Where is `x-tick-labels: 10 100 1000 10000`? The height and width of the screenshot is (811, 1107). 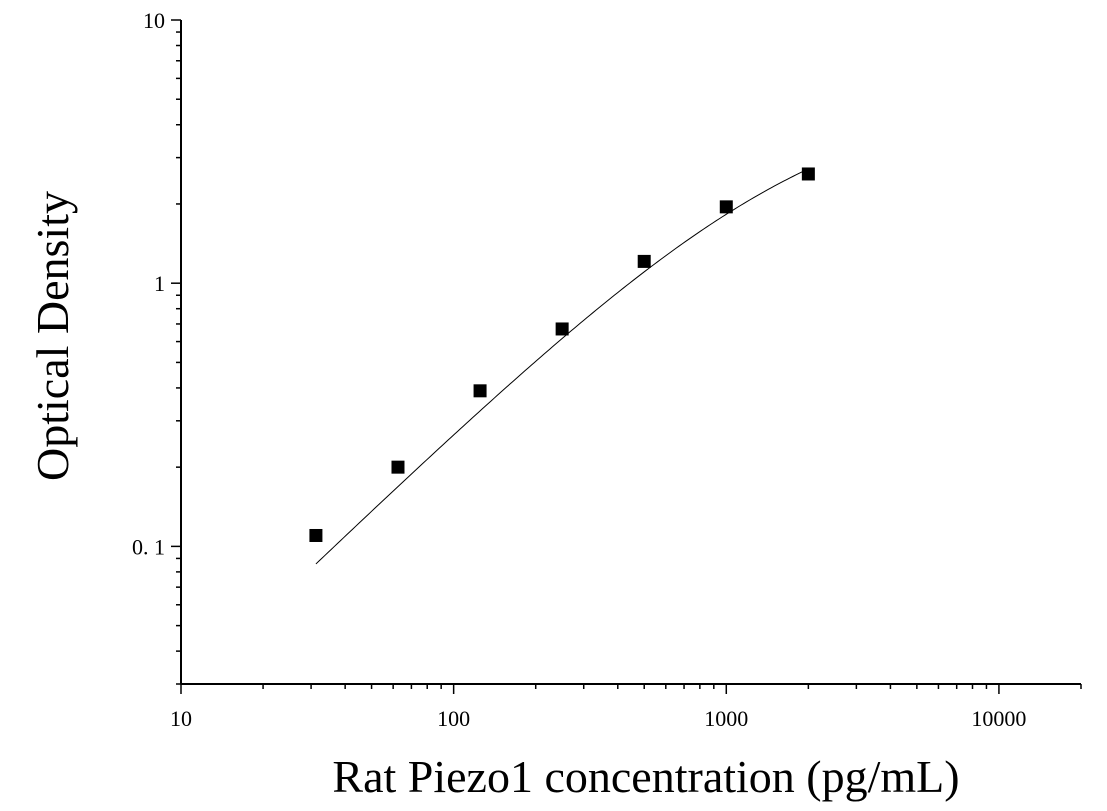
x-tick-labels: 10 100 1000 10000 is located at coordinates (598, 718).